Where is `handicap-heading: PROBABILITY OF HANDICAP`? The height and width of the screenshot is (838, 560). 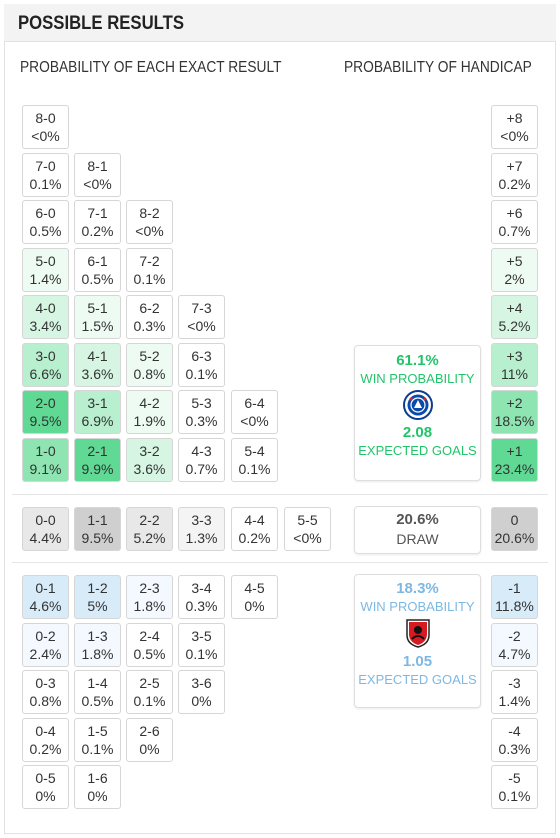
handicap-heading: PROBABILITY OF HANDICAP is located at coordinates (438, 67).